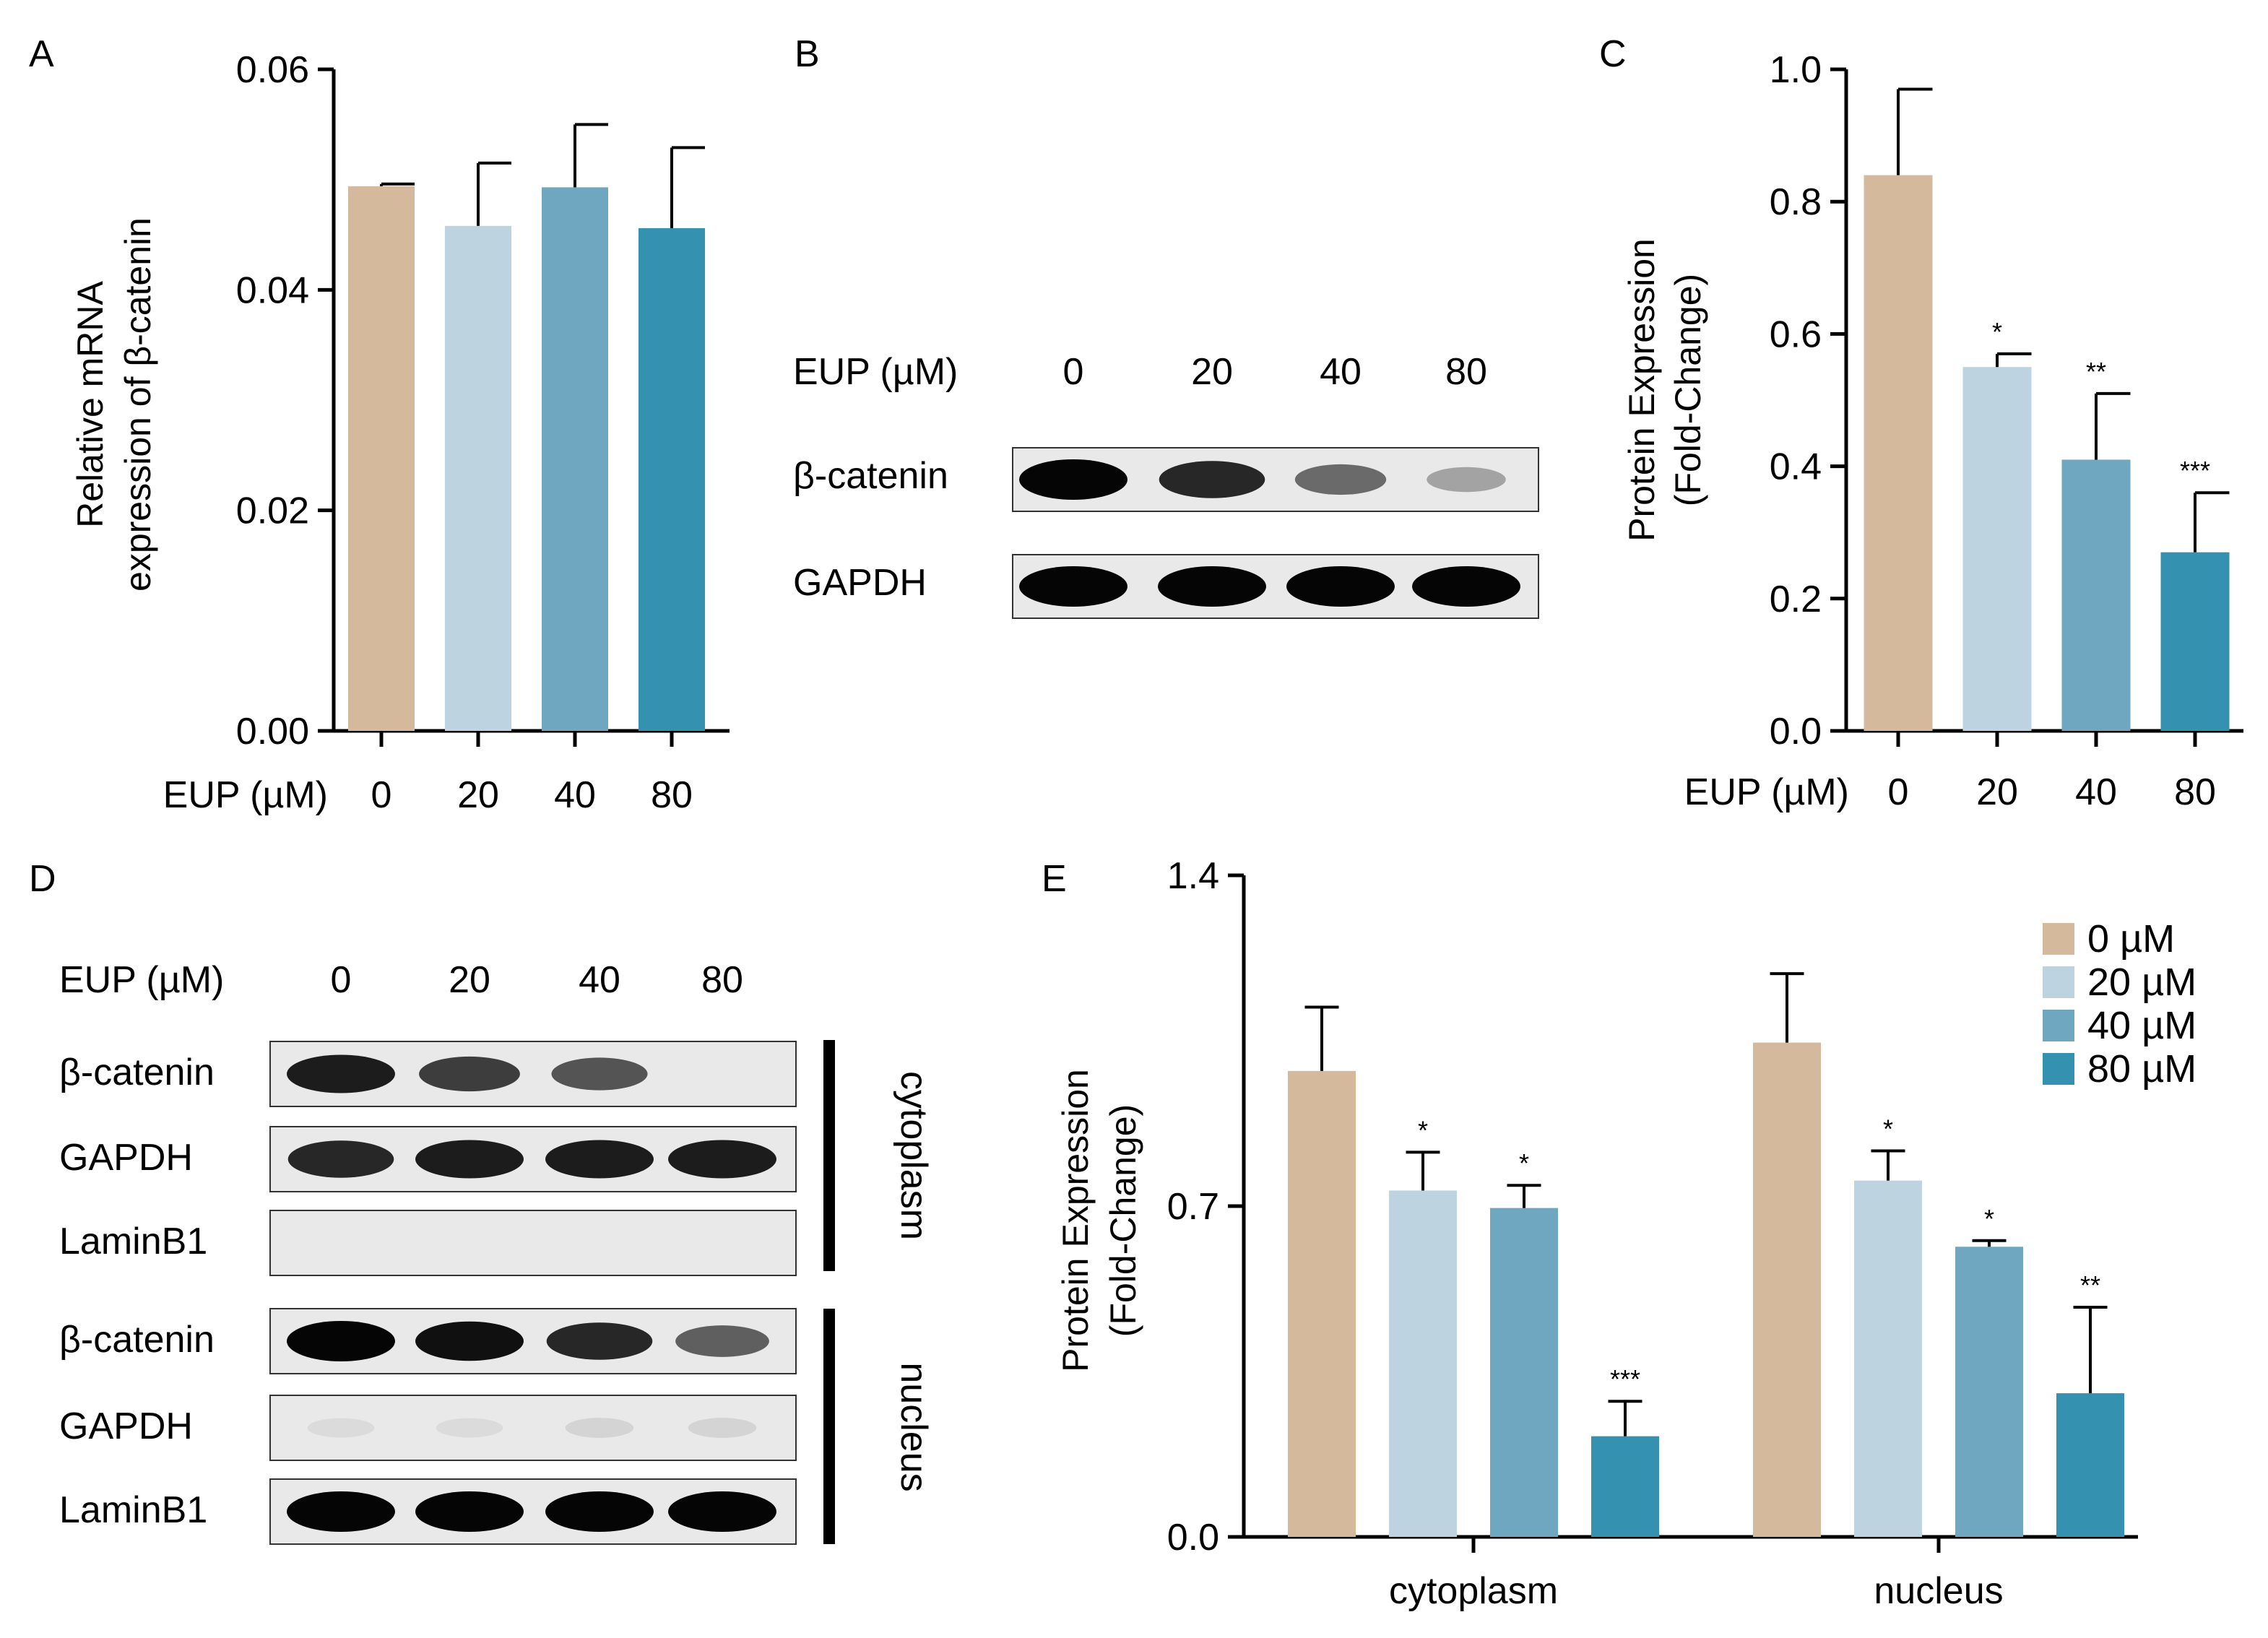 The image size is (2268, 1638). What do you see at coordinates (1075, 1220) in the screenshot?
I see `chart-e-ylabel-line1: Protein Expression` at bounding box center [1075, 1220].